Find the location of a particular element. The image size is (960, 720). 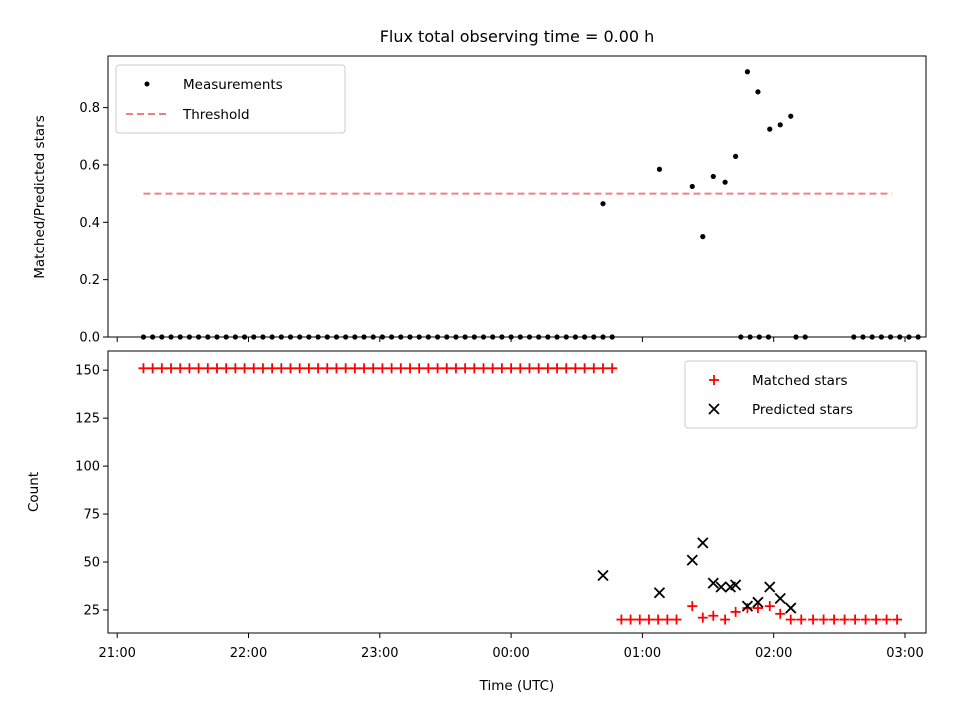

chart-title: Flux total observing time = 0.00 h is located at coordinates (517, 36).